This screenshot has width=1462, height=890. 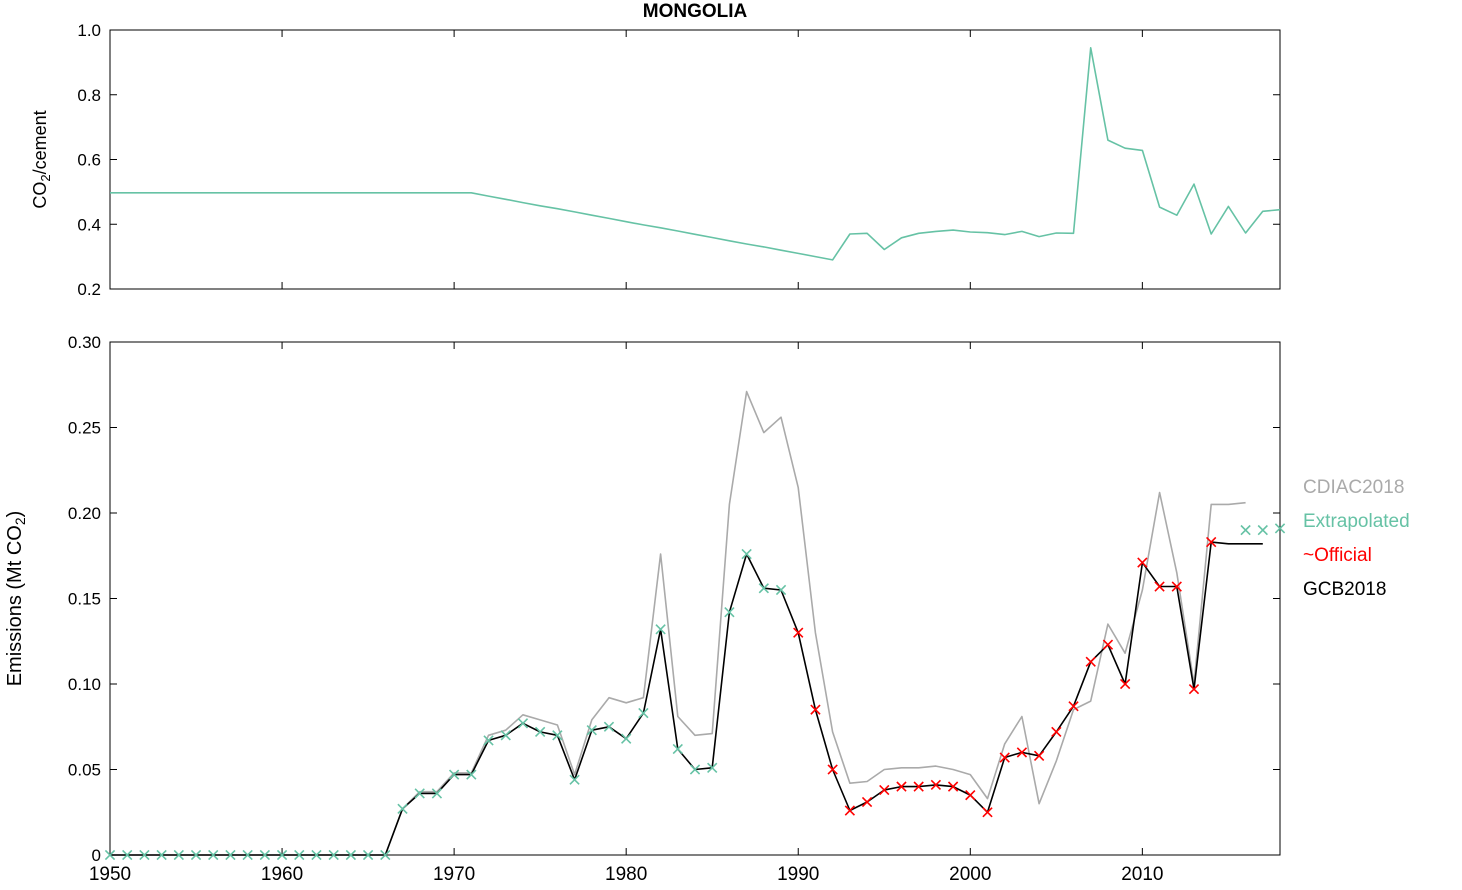 What do you see at coordinates (84, 428) in the screenshot?
I see `y-tick-label: 0.25` at bounding box center [84, 428].